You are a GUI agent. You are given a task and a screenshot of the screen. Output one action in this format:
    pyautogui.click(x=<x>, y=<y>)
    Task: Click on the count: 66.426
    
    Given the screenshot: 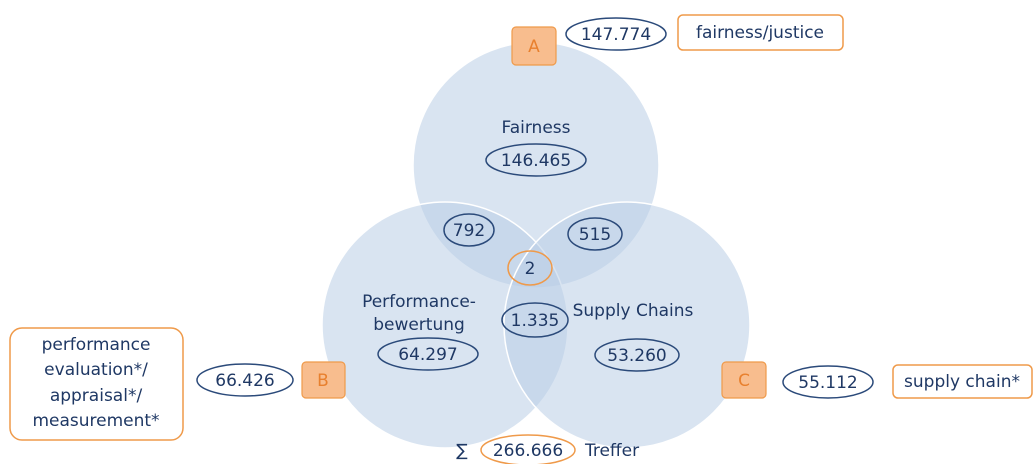 What is the action you would take?
    pyautogui.click(x=244, y=381)
    